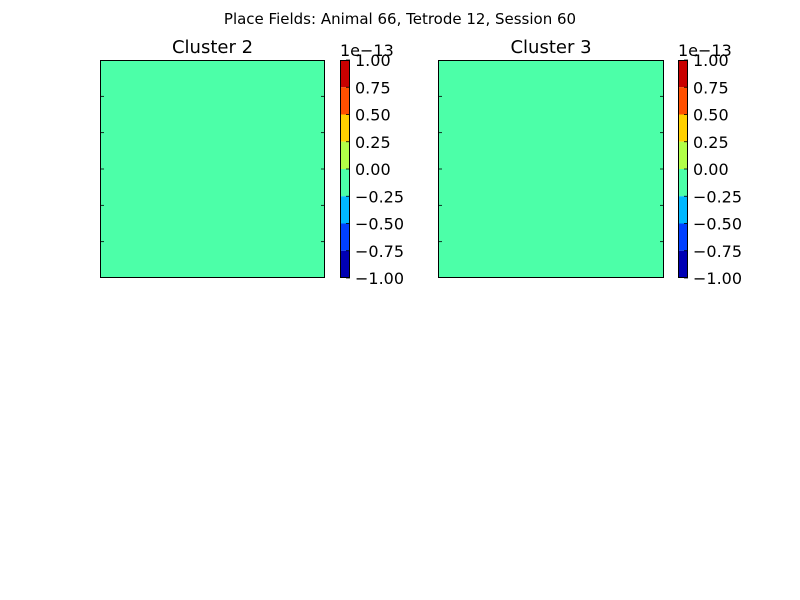 The image size is (800, 600). I want to click on panel-title: Cluster 3, so click(550, 47).